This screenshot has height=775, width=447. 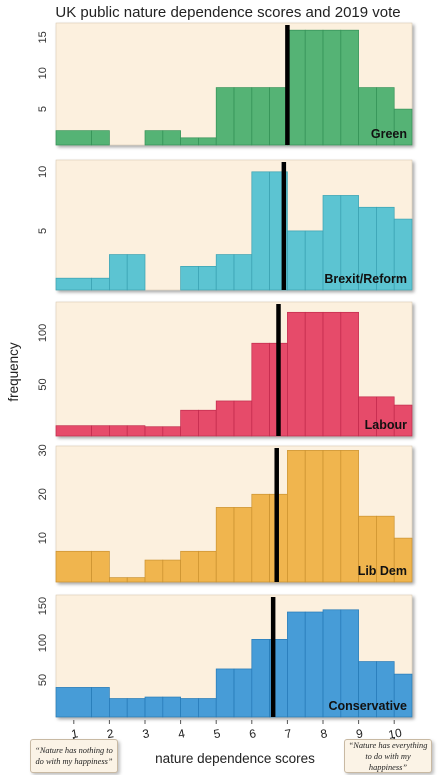 I want to click on panel-1: 5 10 Brexit/Reform, so click(x=225, y=225).